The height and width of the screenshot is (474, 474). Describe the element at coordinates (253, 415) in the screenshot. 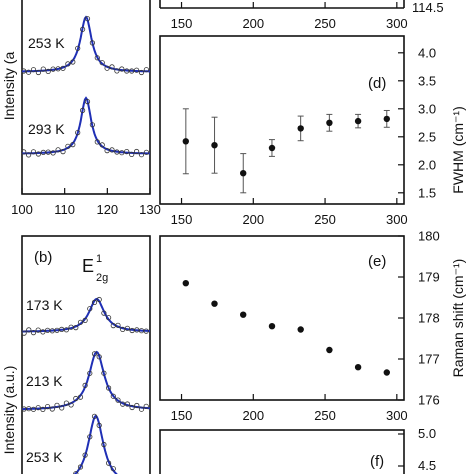

I see `panel-e-xtick-label: 200` at that location.